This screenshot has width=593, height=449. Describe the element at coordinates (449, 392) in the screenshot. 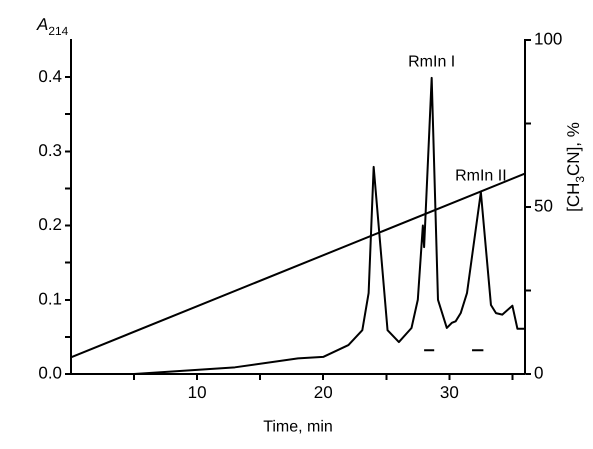

I see `x-tick-label: 30` at that location.